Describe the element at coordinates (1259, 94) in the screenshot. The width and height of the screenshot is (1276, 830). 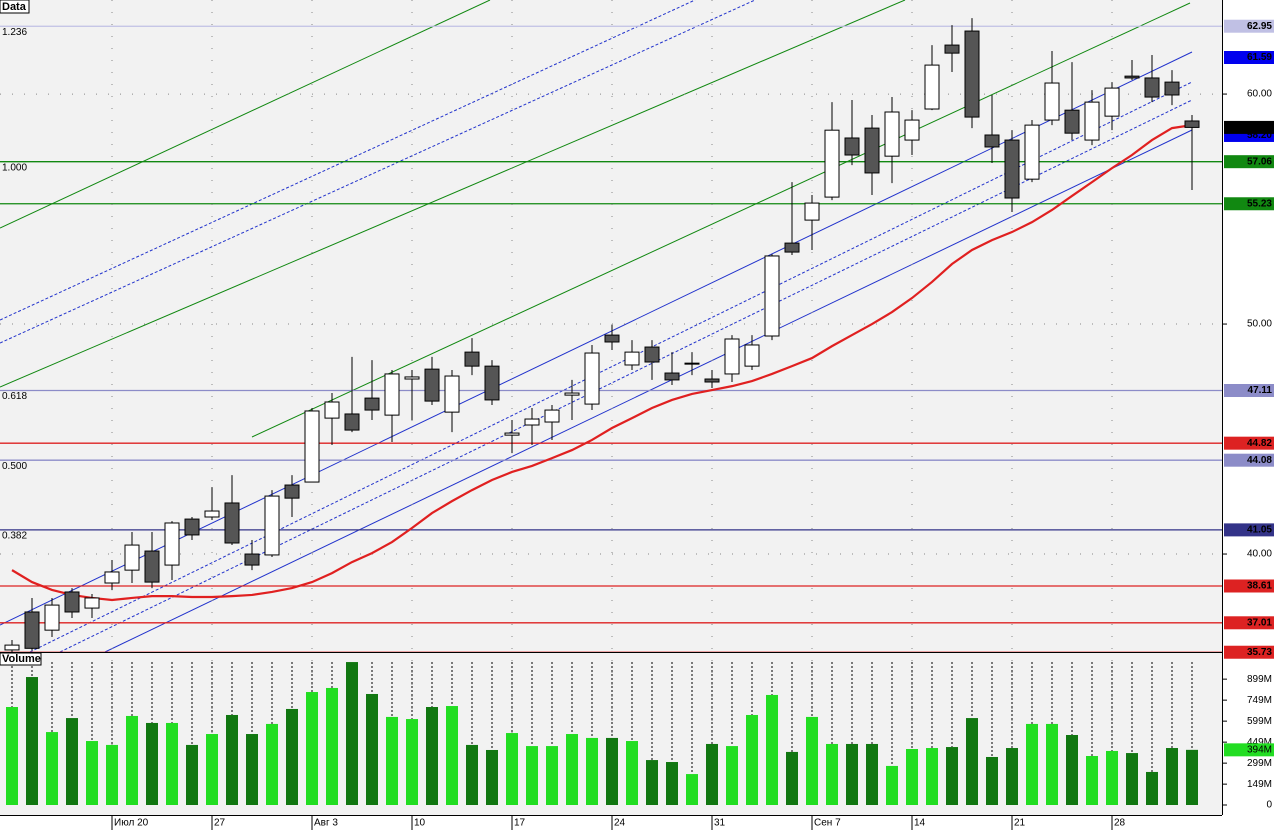
I see `y-tick-label: 60.00` at that location.